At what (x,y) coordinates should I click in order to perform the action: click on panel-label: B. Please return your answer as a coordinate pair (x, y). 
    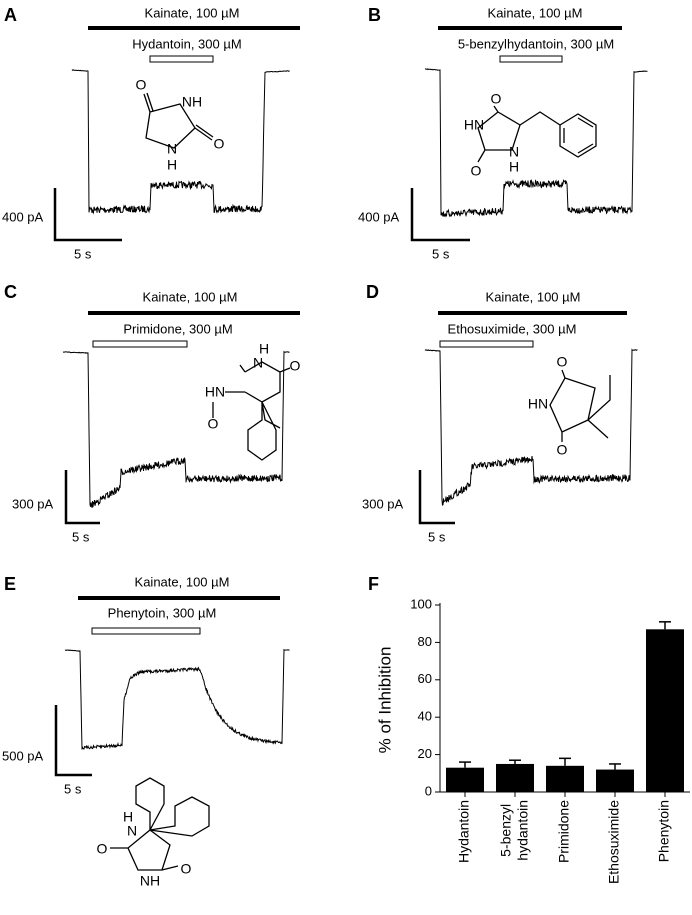
    Looking at the image, I should click on (374, 15).